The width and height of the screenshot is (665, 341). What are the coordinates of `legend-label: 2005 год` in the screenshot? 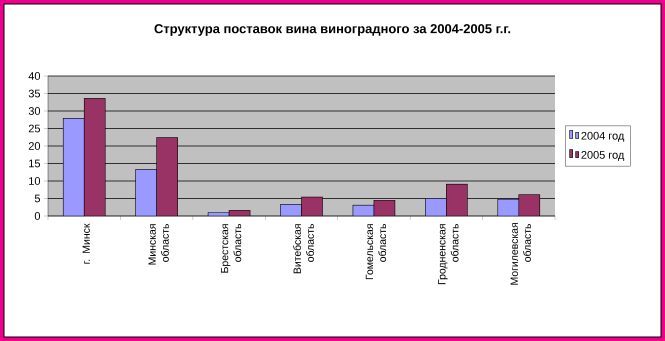 It's located at (602, 156).